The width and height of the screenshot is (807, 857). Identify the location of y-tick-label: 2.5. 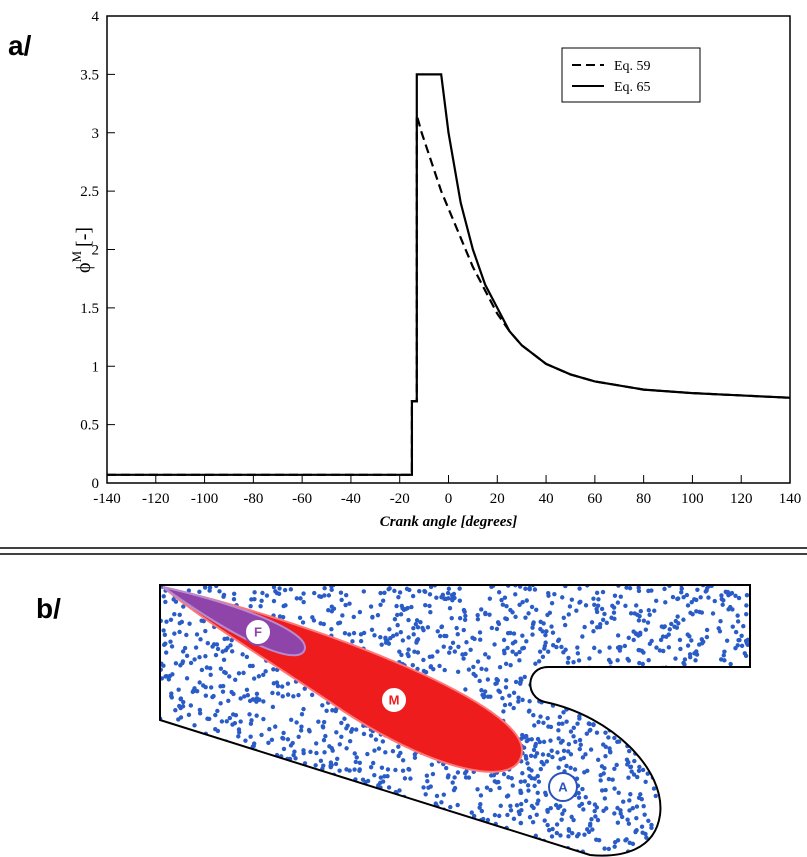
(89, 192).